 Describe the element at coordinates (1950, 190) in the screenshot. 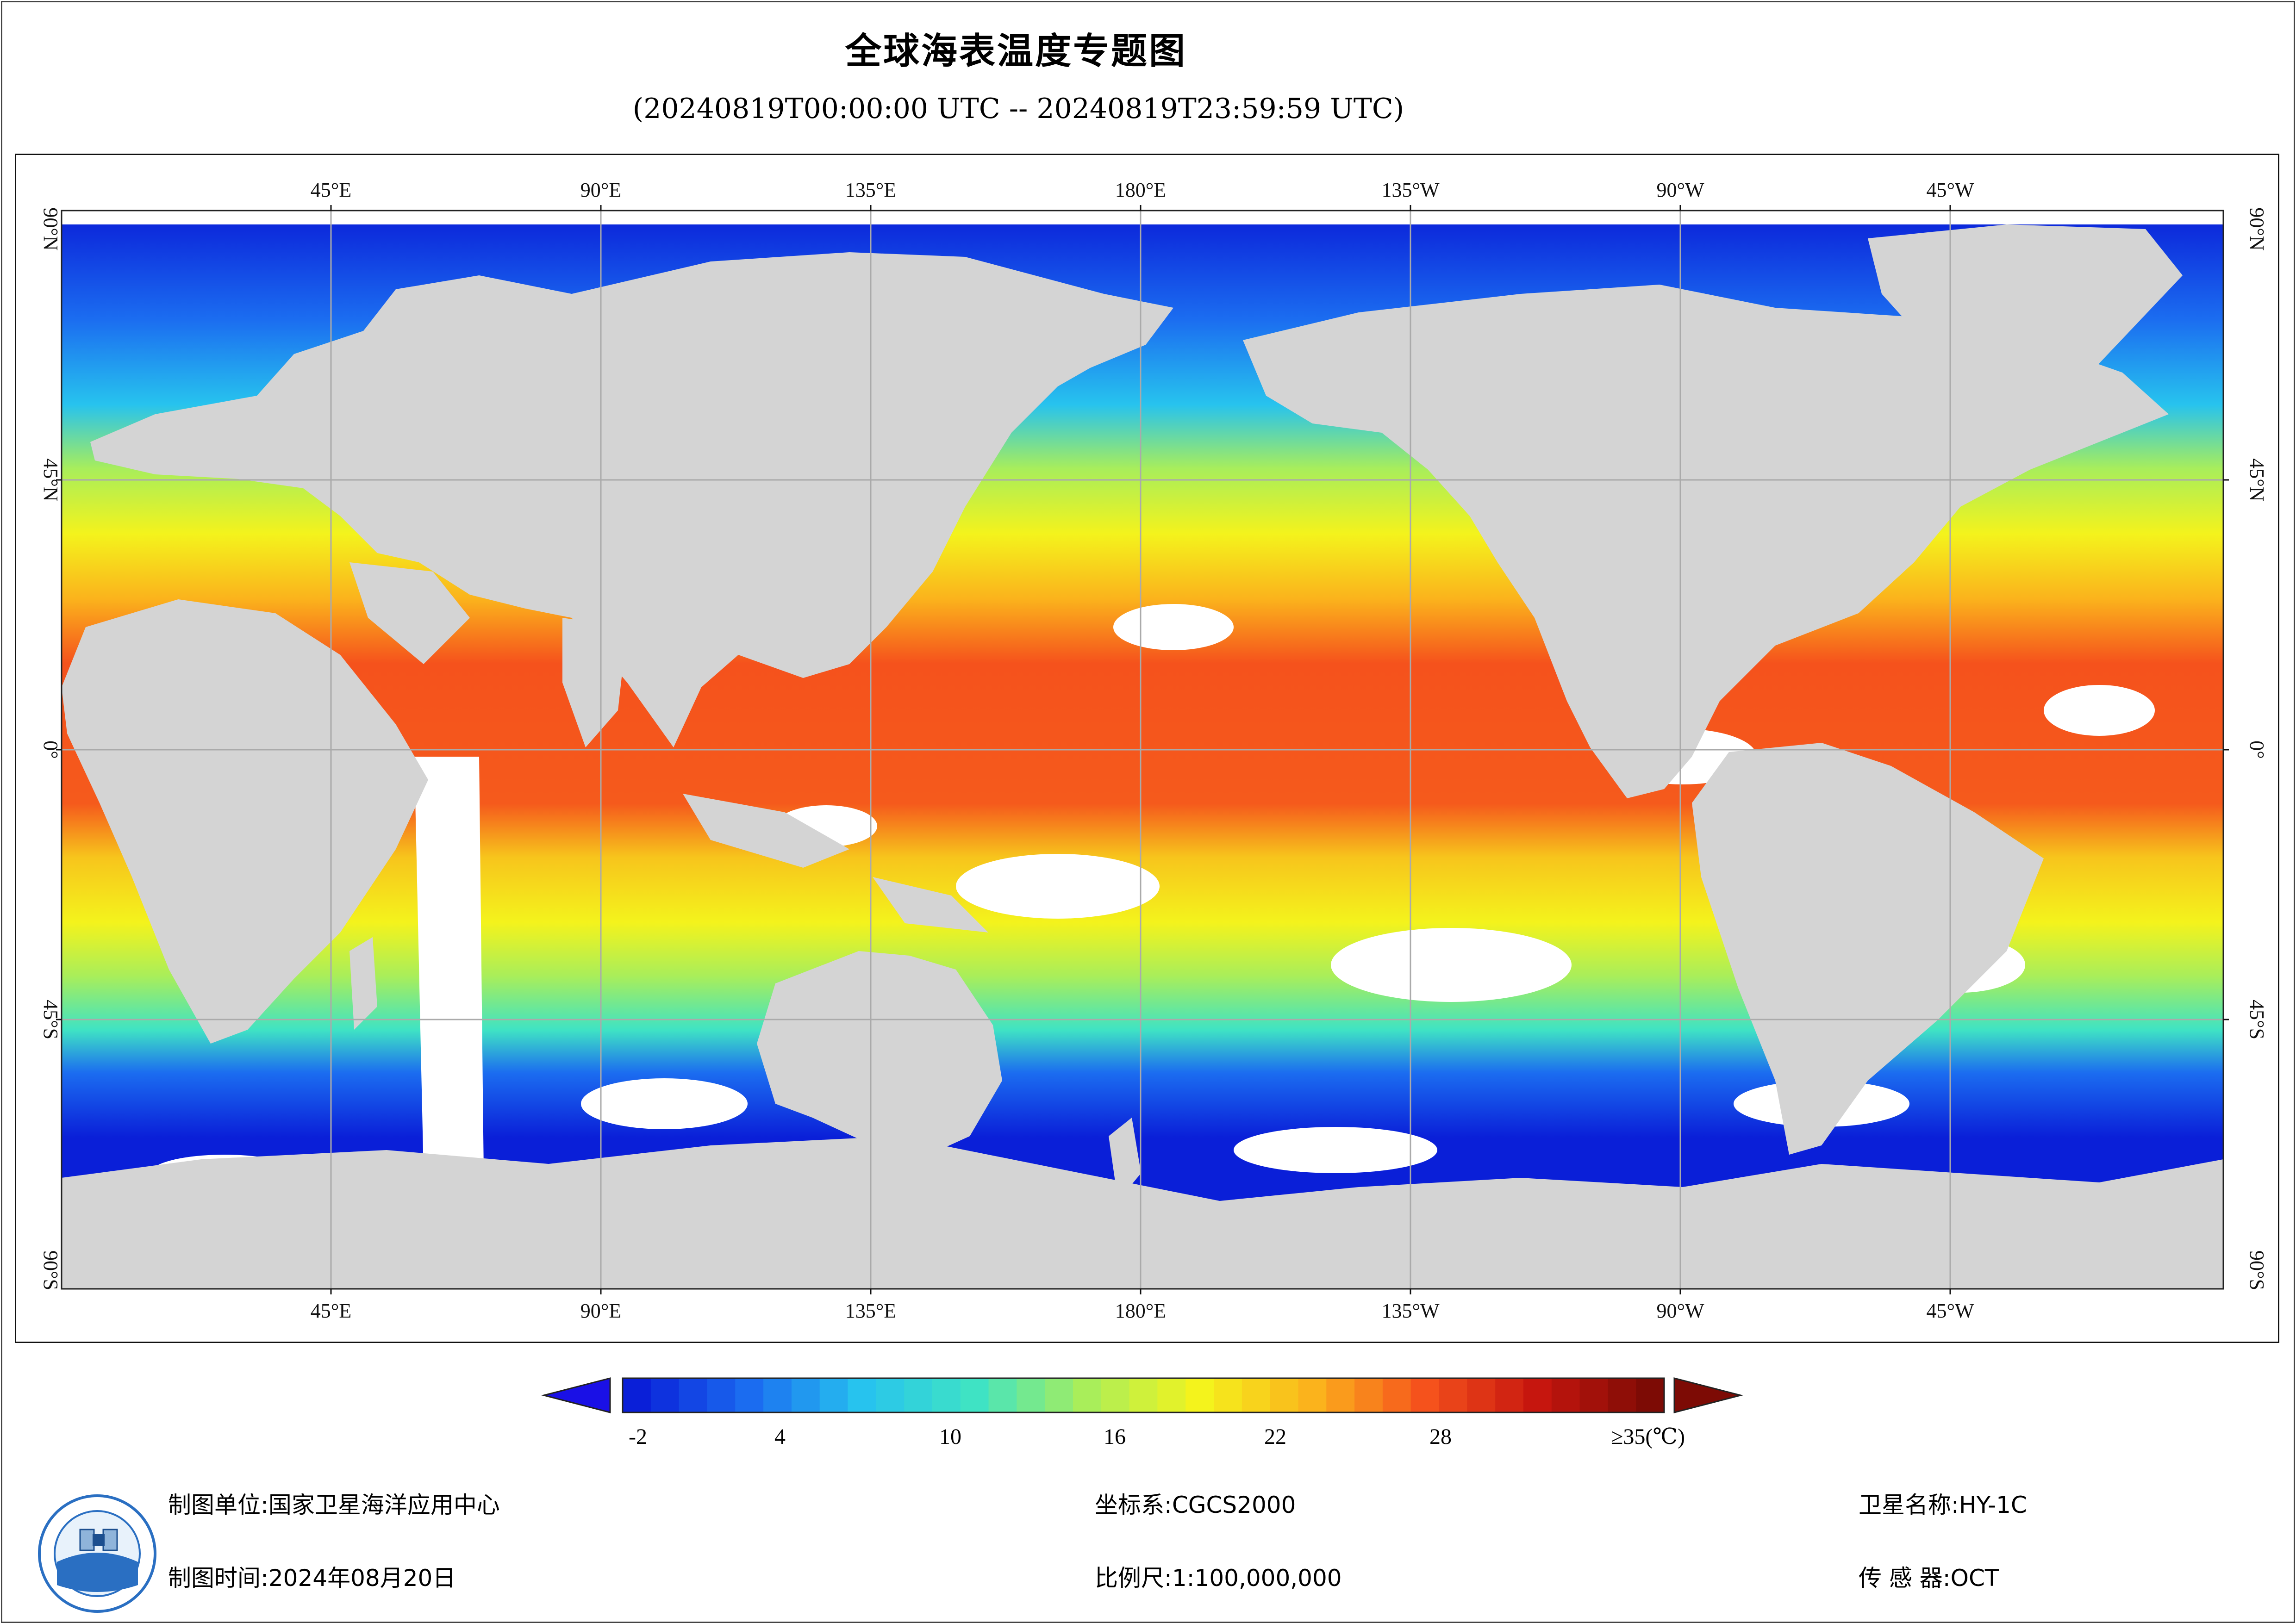

I see `lon-label-top-45w: 45°W` at that location.